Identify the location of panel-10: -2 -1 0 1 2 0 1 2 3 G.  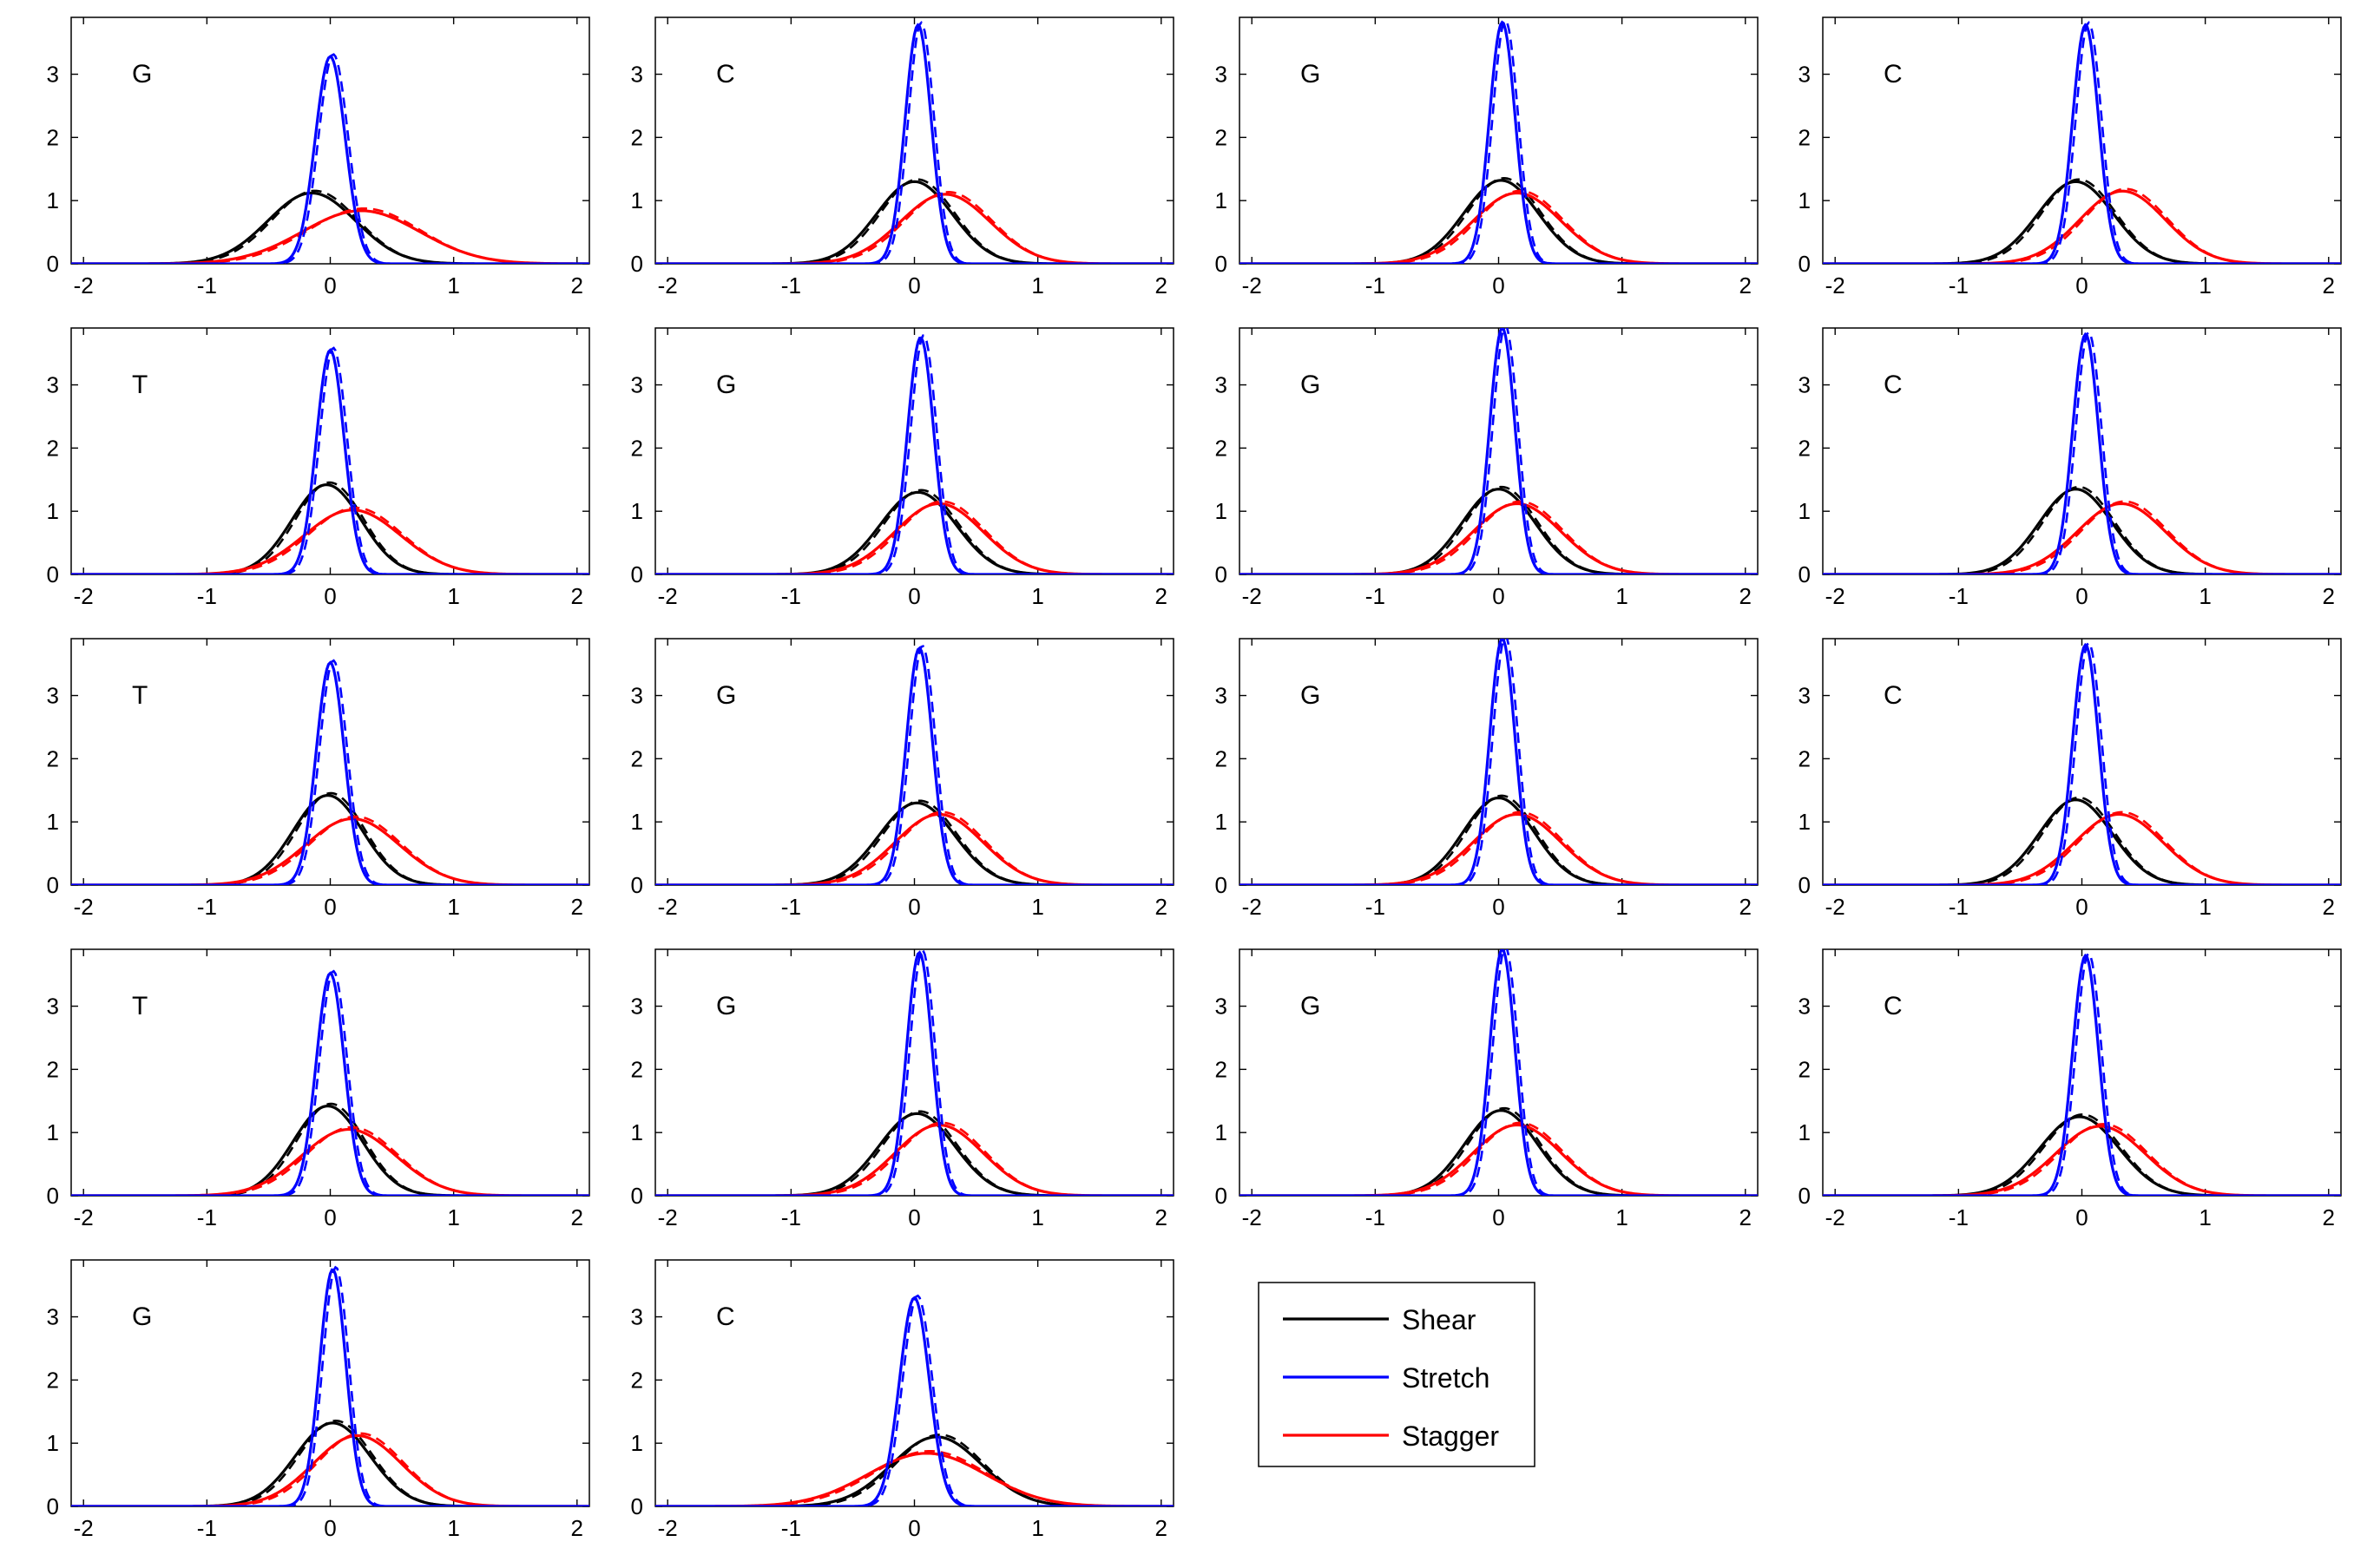
(902, 779).